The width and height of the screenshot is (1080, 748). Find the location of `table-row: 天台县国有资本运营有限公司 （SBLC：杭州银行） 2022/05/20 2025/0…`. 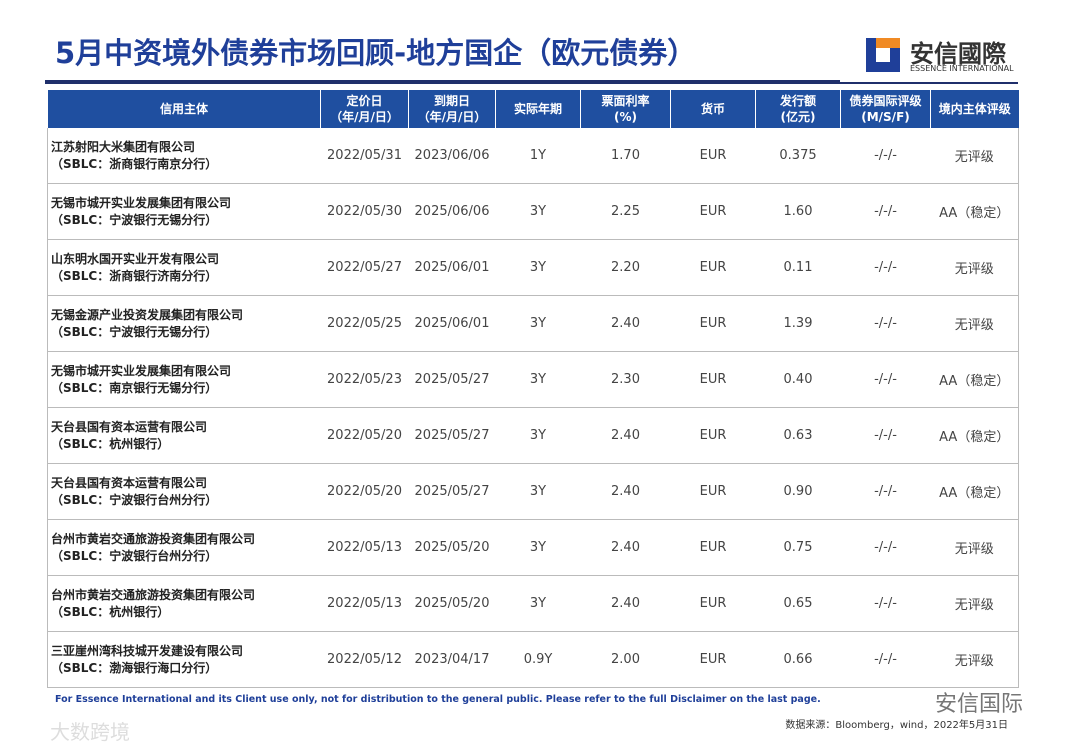

table-row: 天台县国有资本运营有限公司 （SBLC：杭州银行） 2022/05/20 2025/0… is located at coordinates (533, 435).